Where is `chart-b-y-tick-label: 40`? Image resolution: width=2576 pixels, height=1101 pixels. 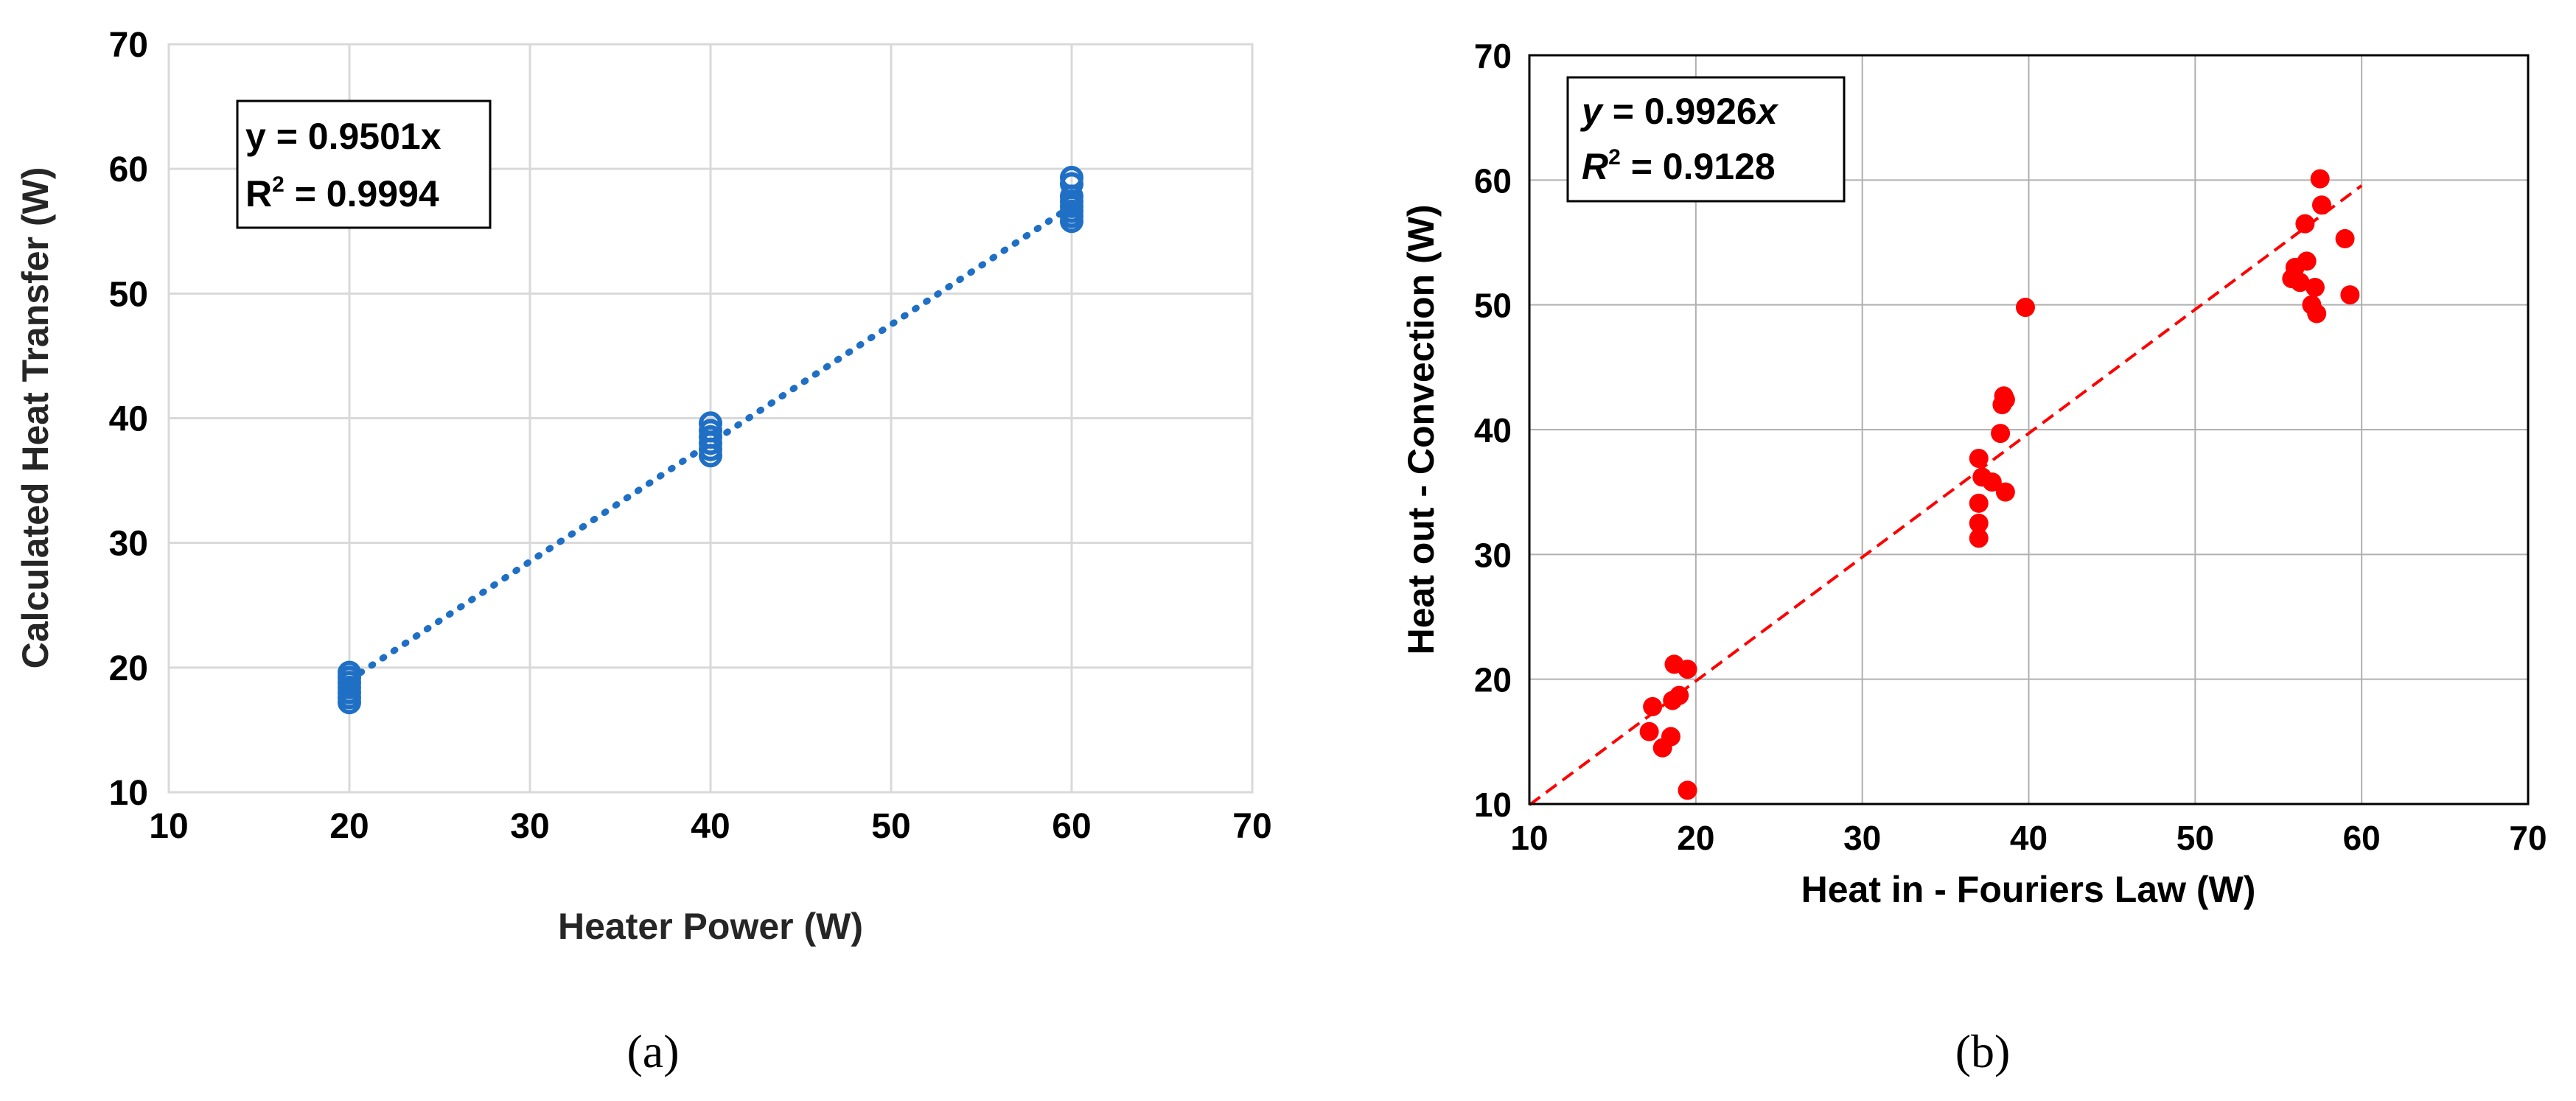
chart-b-y-tick-label: 40 is located at coordinates (1493, 430).